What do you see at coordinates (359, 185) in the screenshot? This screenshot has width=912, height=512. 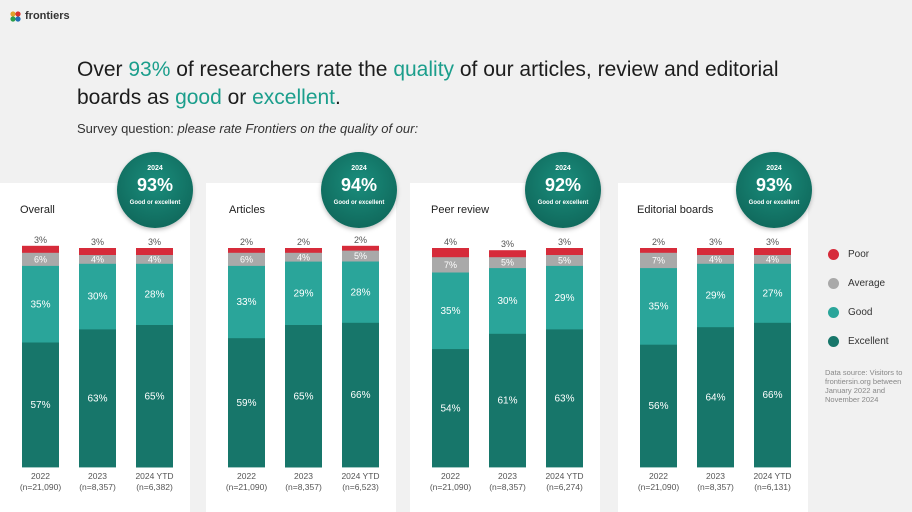 I see `badge-value: 94%` at bounding box center [359, 185].